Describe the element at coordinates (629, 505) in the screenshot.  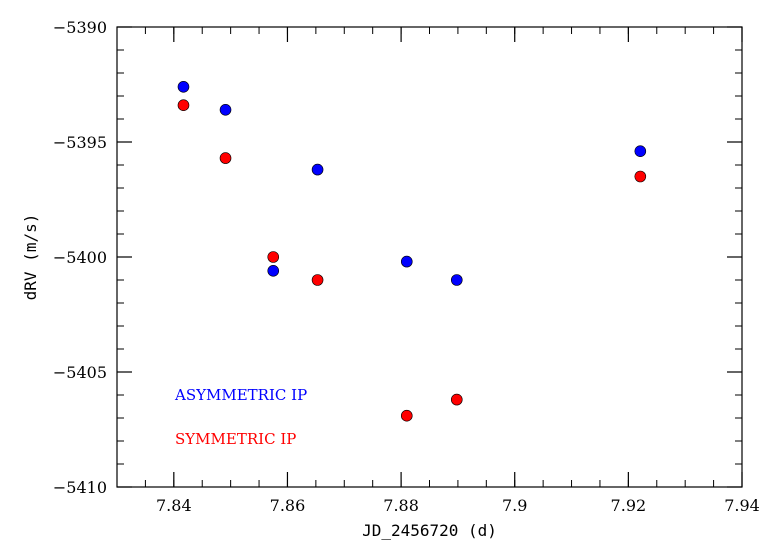
I see `x-tick-label: 7.92` at that location.